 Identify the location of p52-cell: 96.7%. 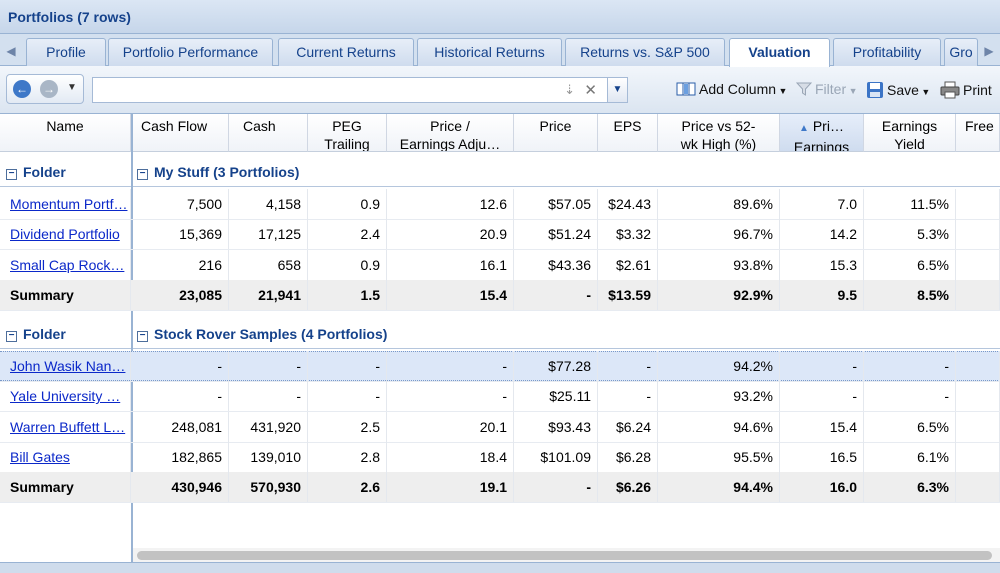
(719, 234).